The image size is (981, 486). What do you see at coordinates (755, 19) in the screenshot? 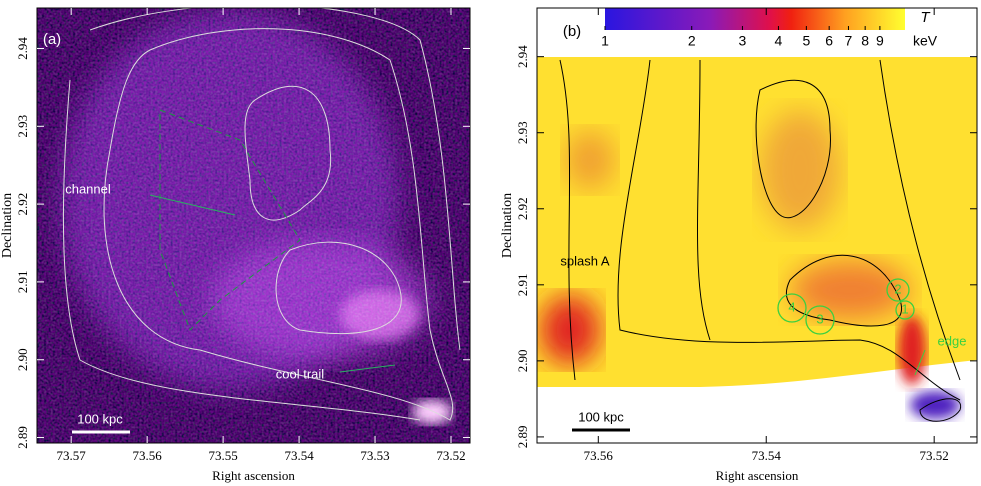
I see `colorbar` at bounding box center [755, 19].